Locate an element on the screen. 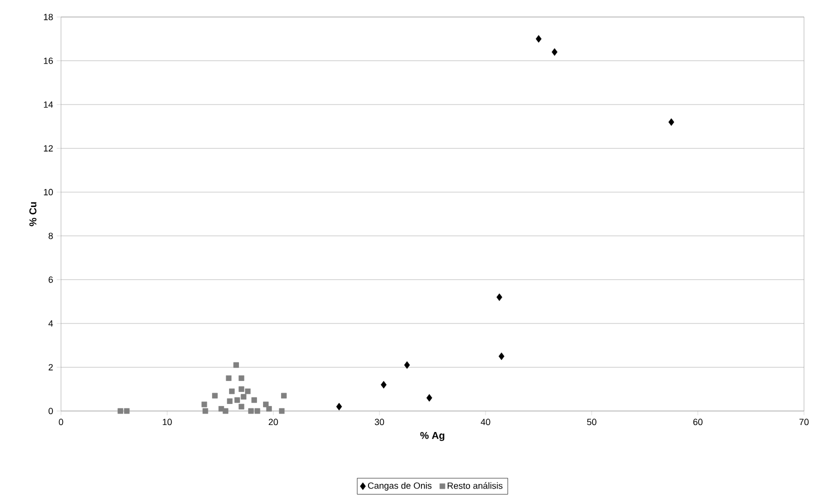 This screenshot has height=504, width=816. y-tick-label: 10 is located at coordinates (48, 192).